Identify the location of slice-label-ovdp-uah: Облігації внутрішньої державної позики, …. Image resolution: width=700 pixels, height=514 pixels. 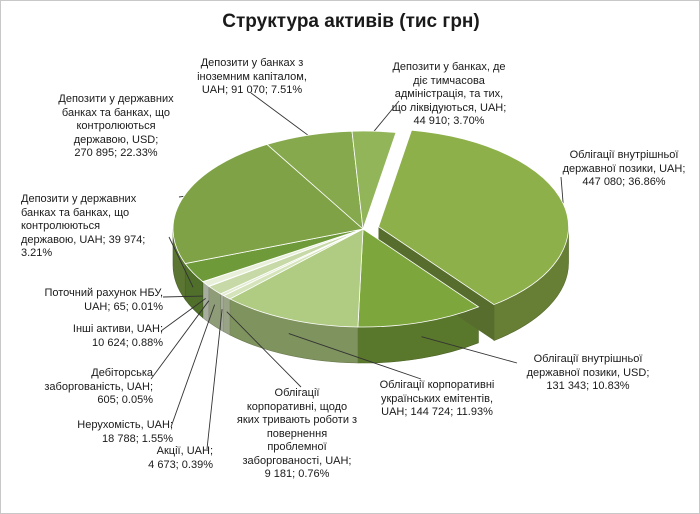
(624, 168).